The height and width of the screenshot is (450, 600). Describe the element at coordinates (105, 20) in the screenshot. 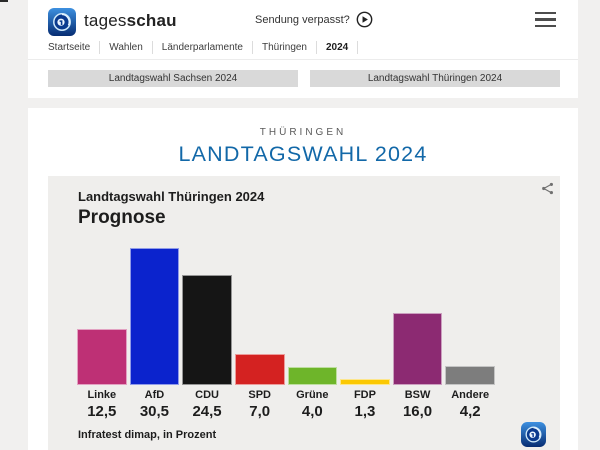

I see `brand-regular: tages` at that location.